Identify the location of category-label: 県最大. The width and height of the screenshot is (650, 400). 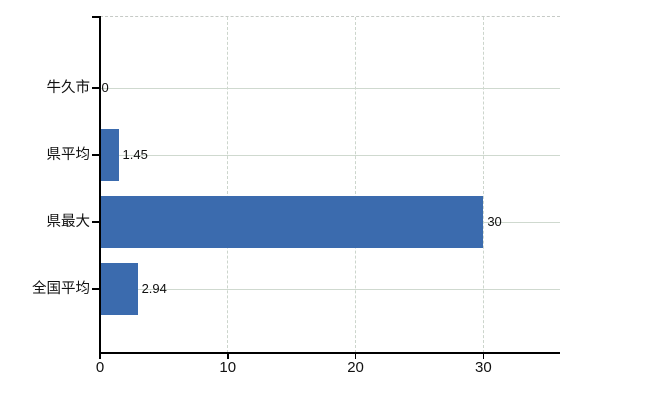
(68, 222).